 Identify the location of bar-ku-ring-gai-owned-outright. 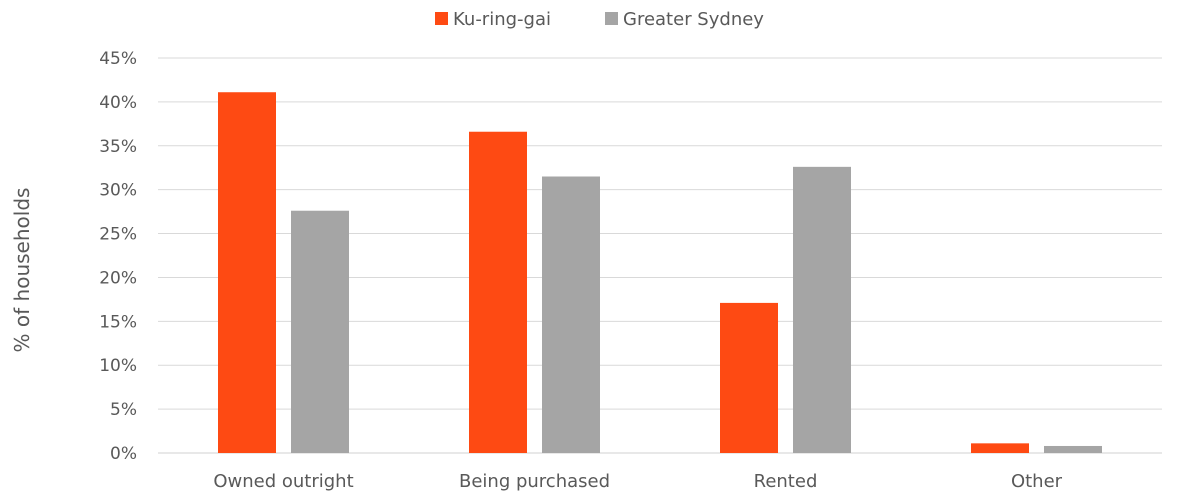
(247, 272).